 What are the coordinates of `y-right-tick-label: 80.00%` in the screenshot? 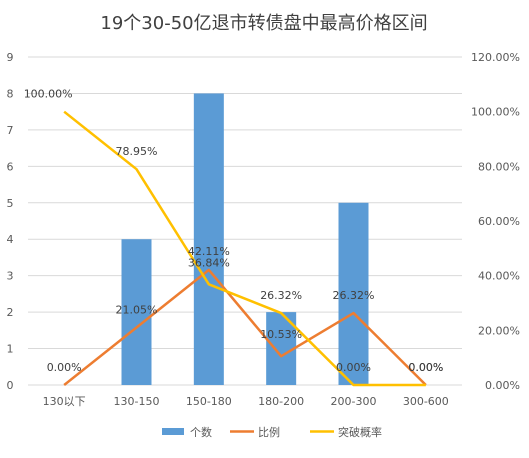 It's located at (499, 166).